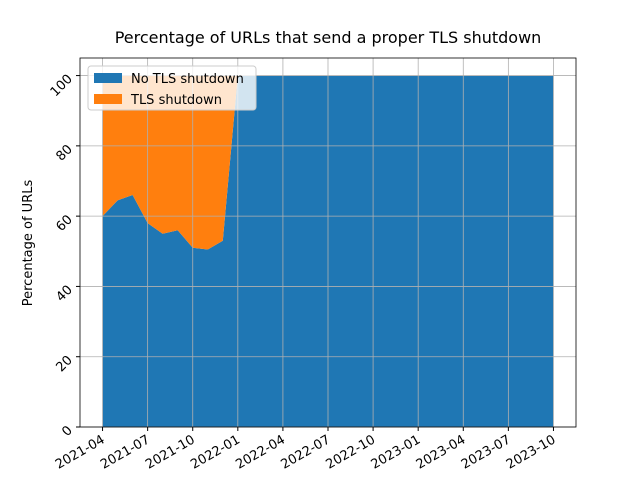 The width and height of the screenshot is (640, 480). I want to click on legend-label: No TLS shutdown, so click(187, 79).